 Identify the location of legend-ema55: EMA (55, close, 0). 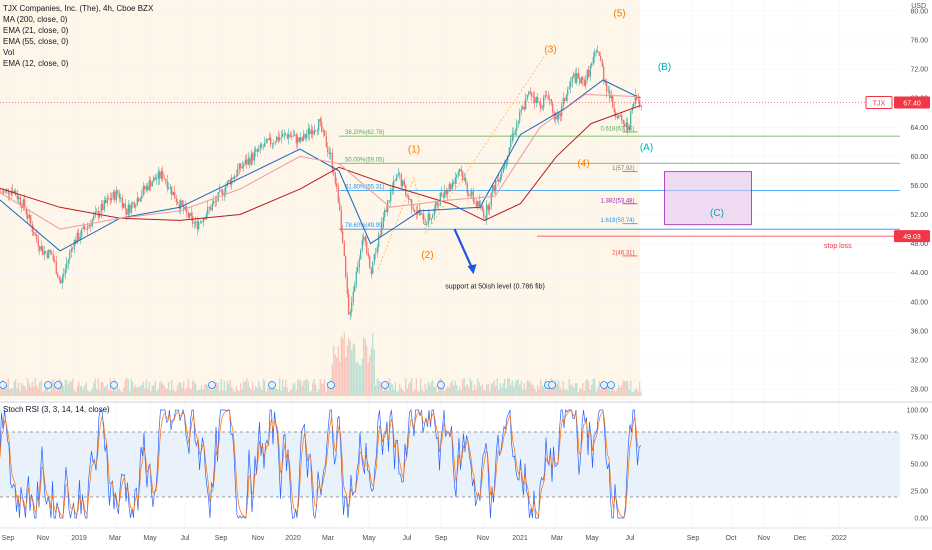
(36, 41).